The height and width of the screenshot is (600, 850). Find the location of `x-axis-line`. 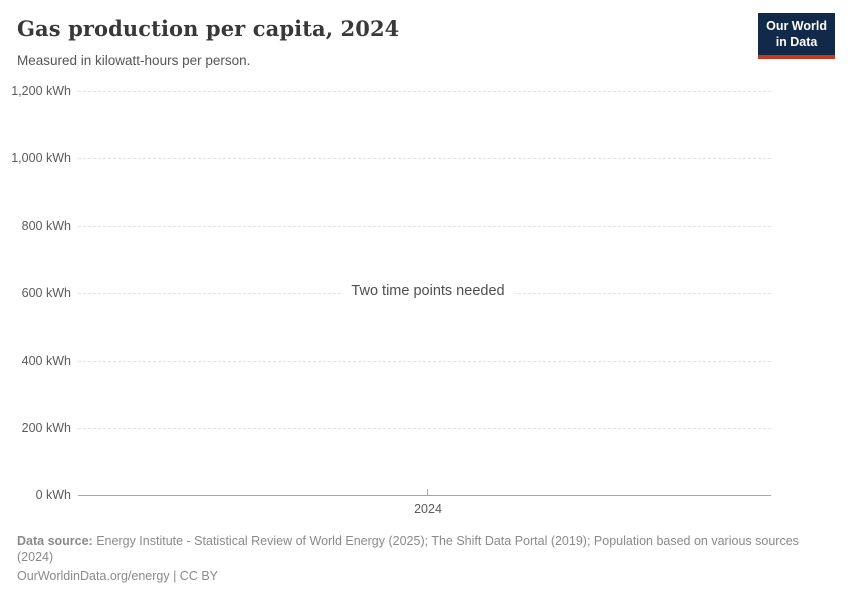

x-axis-line is located at coordinates (424, 495).